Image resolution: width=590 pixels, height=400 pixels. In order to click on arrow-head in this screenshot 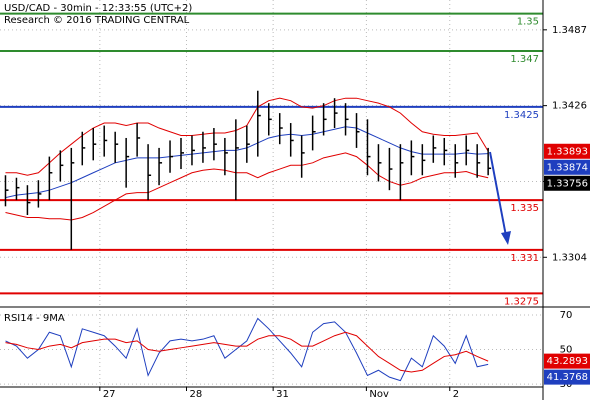, I will do `click(506, 238)`.